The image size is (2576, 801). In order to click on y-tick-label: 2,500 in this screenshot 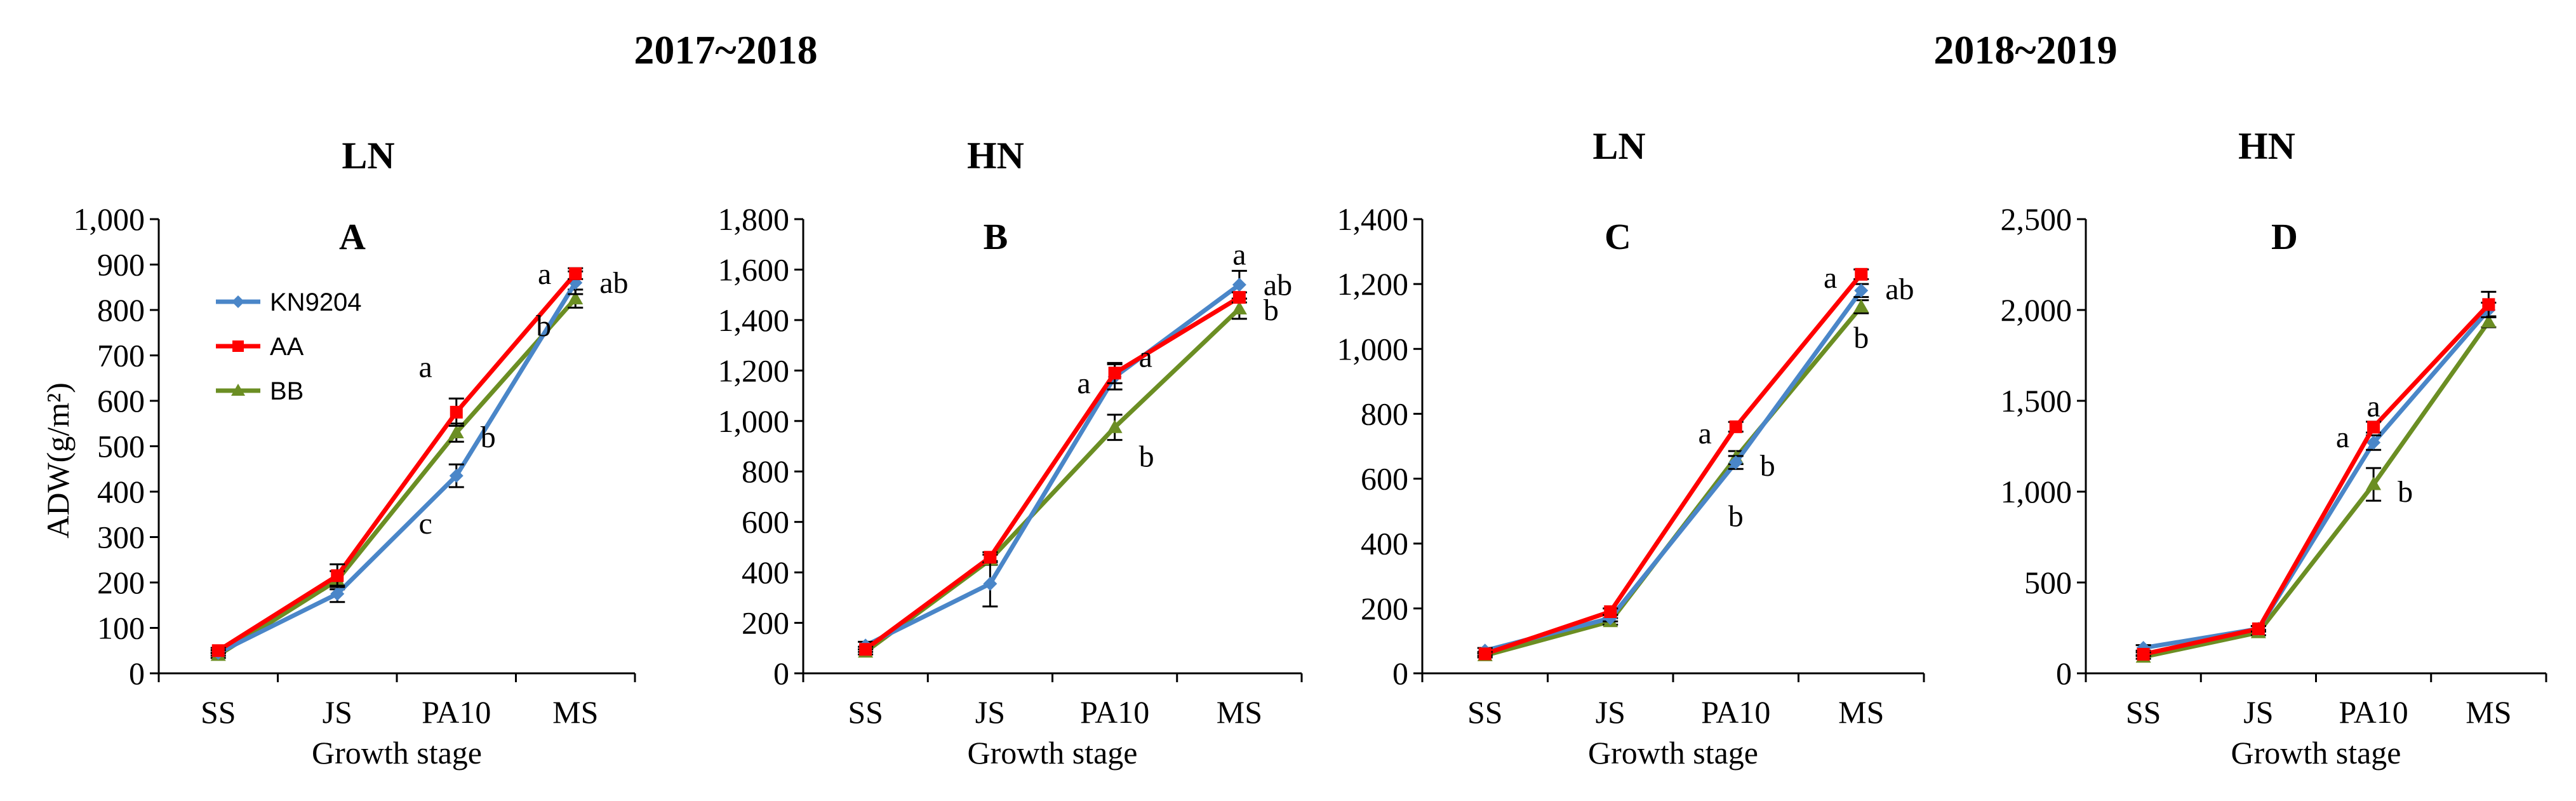, I will do `click(2036, 219)`.